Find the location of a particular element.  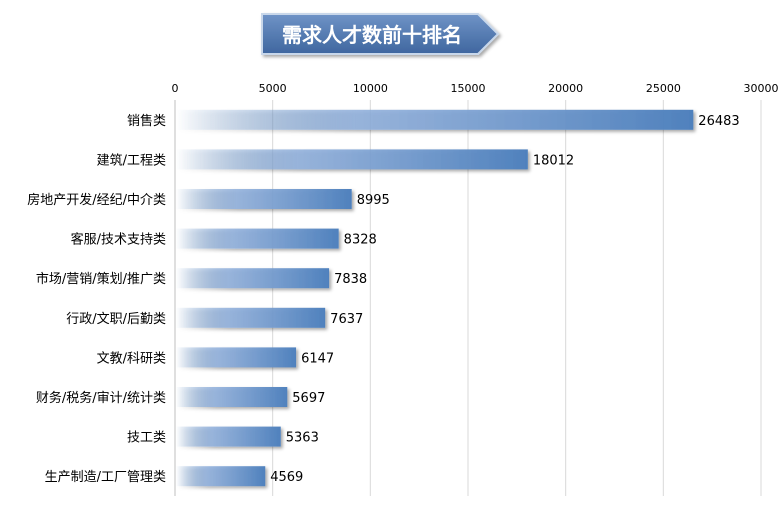

x-tick-label: 5000 is located at coordinates (273, 88).